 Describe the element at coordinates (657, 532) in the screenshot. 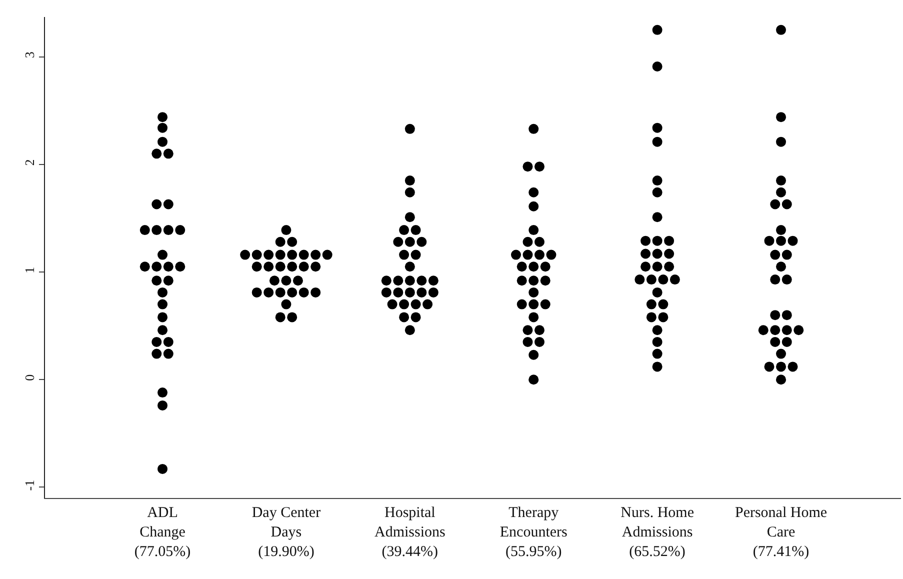

I see `x-tick-label: Nurs. Home Admissions (65.52%)` at that location.